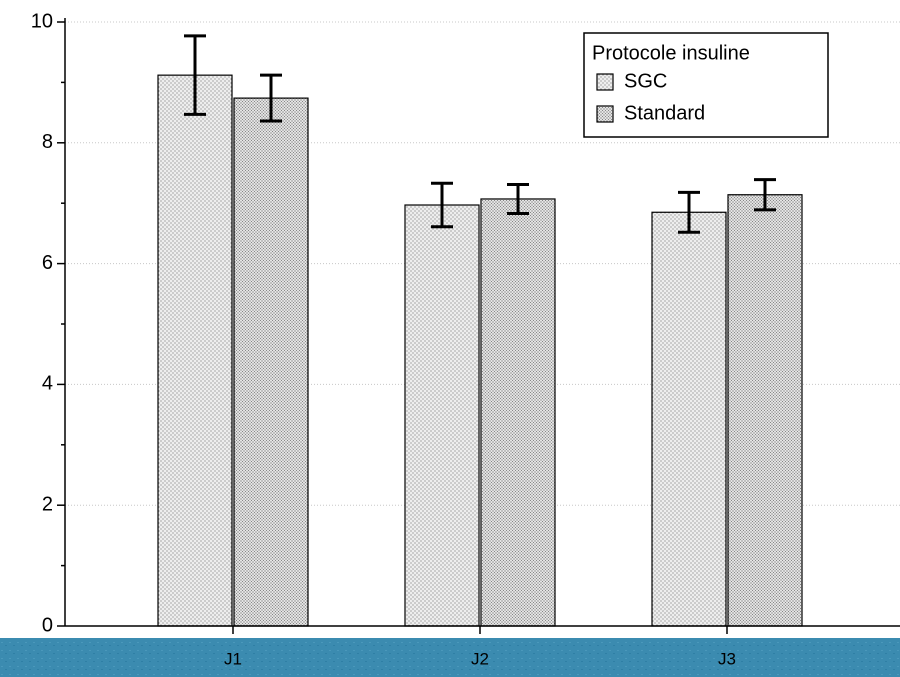 The height and width of the screenshot is (677, 900). I want to click on legend-title: Protocole insuline, so click(671, 53).